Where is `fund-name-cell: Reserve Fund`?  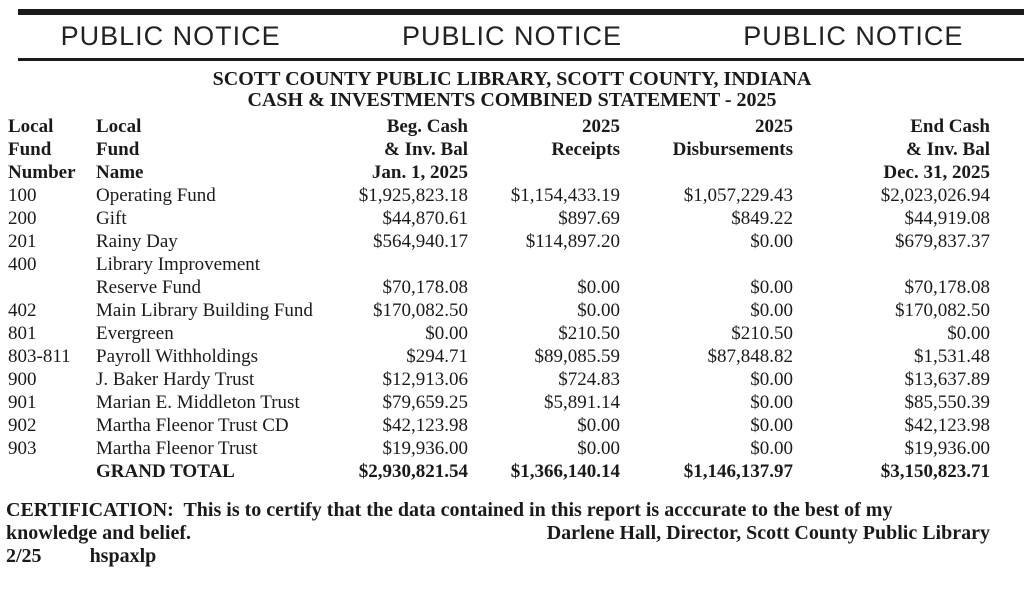
fund-name-cell: Reserve Fund is located at coordinates (149, 287).